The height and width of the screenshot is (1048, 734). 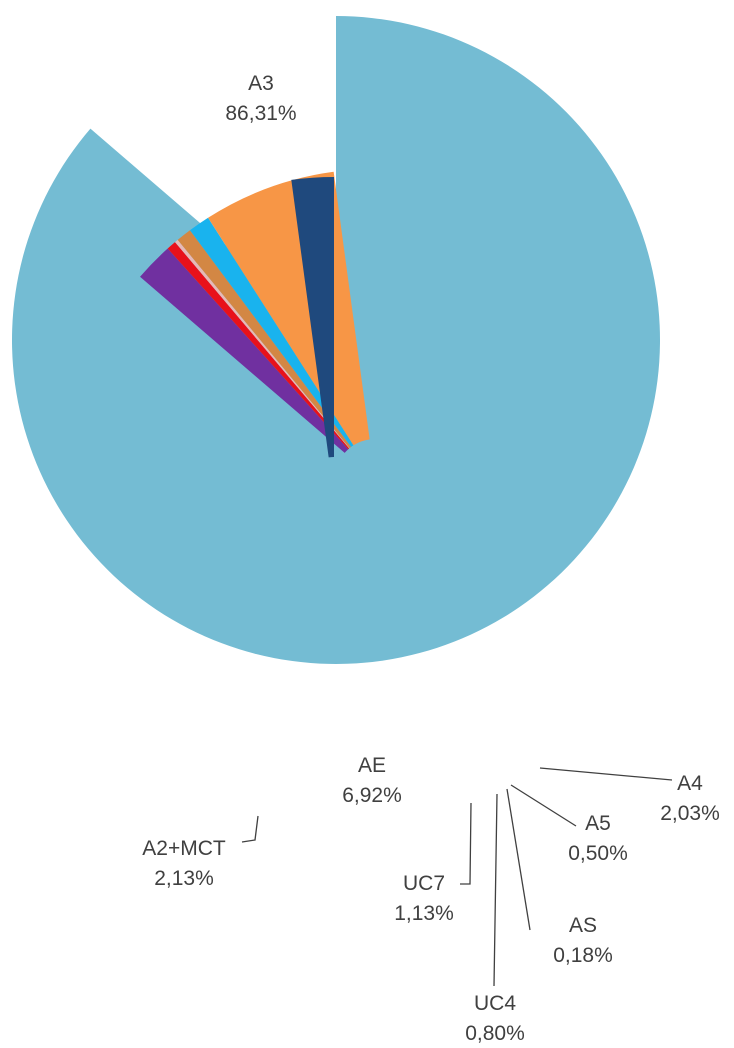 I want to click on slice-label-ae: AE, so click(x=372, y=765).